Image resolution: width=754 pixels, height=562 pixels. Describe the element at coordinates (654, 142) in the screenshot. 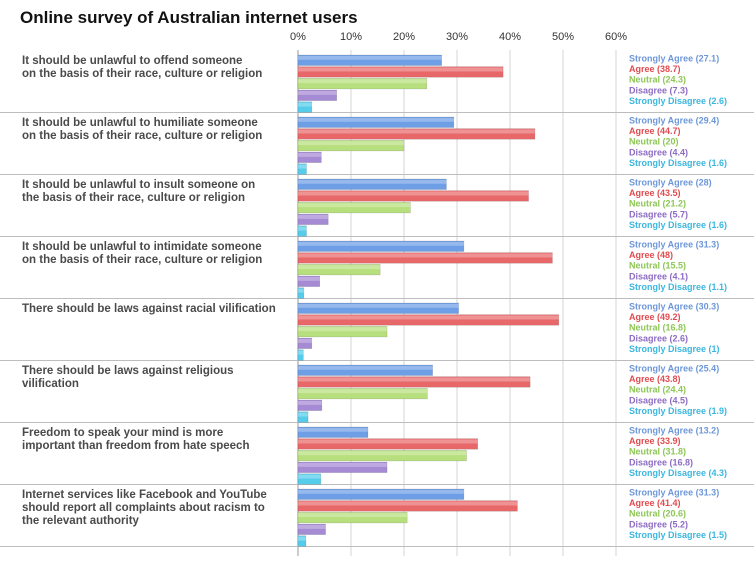

I see `legend-entry: Neutral (20)` at that location.